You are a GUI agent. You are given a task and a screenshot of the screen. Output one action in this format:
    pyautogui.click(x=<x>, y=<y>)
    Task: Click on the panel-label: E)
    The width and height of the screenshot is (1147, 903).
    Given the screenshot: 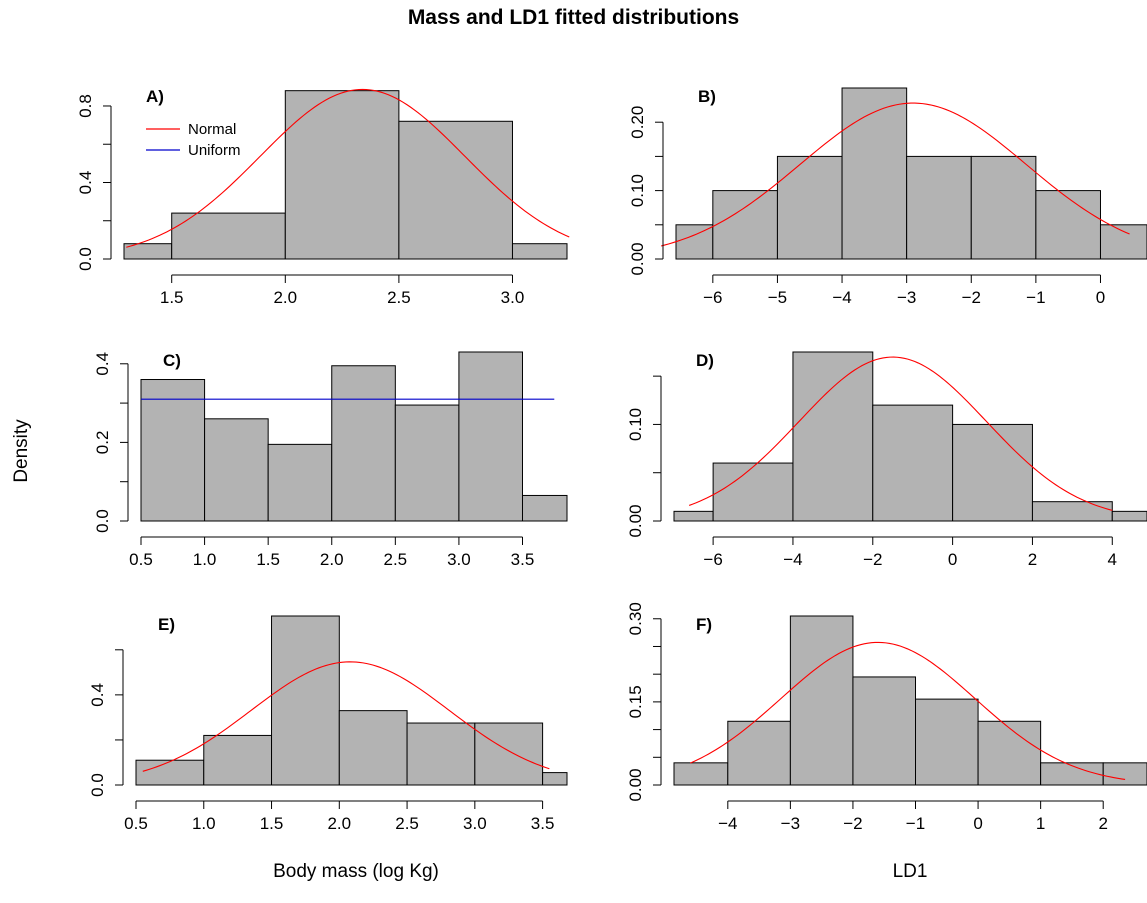 What is the action you would take?
    pyautogui.click(x=166, y=624)
    